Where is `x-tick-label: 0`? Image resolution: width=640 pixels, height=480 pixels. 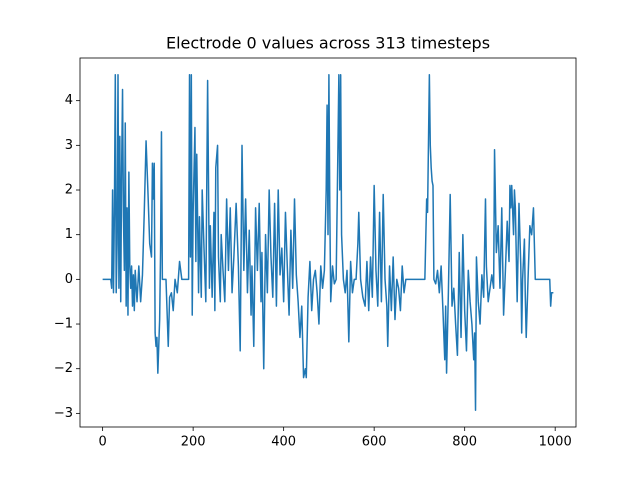
x-tick-label: 0 is located at coordinates (102, 442).